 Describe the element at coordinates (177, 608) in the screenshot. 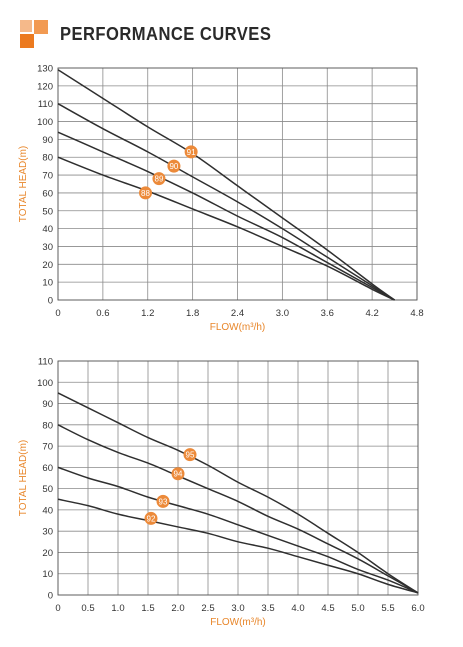

I see `x-tick-label: 2.0` at that location.